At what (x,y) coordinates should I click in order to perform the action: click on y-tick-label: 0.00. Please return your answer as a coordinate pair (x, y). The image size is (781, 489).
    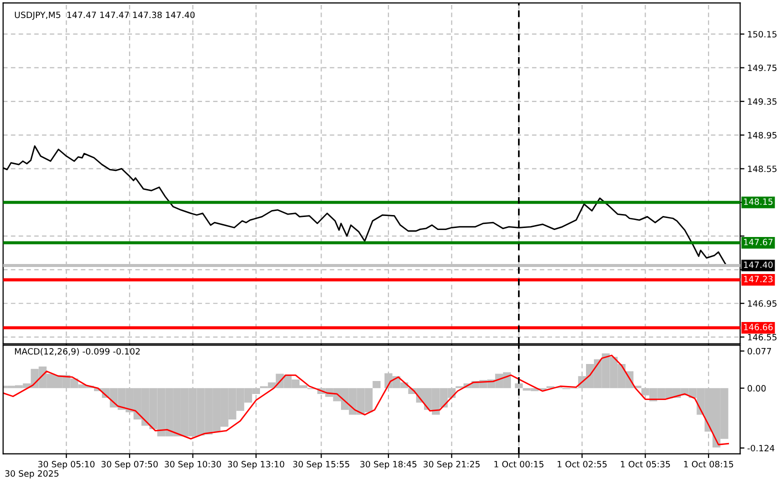
    Looking at the image, I should click on (757, 388).